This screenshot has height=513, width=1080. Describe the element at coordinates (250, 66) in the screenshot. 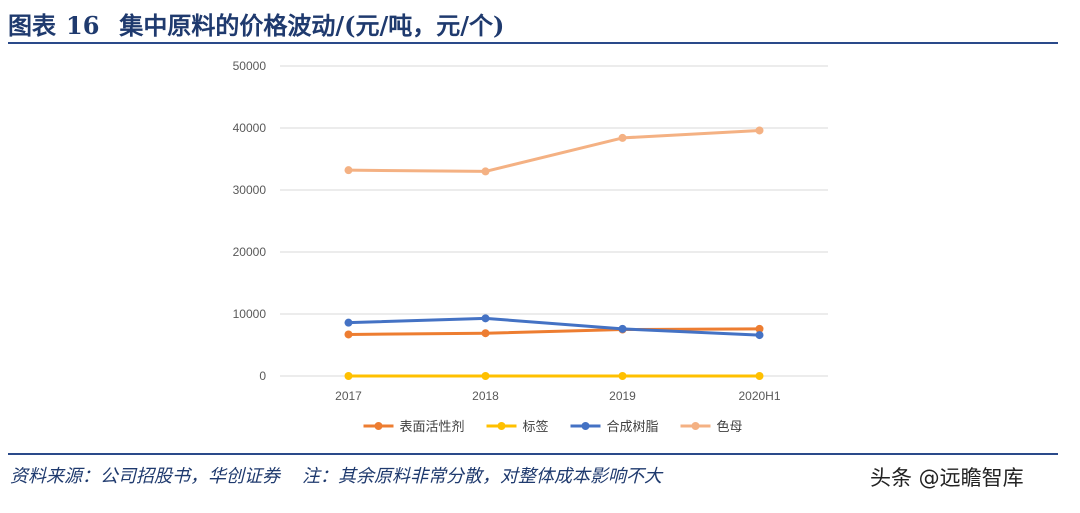

I see `y-tick-label: 50000` at that location.